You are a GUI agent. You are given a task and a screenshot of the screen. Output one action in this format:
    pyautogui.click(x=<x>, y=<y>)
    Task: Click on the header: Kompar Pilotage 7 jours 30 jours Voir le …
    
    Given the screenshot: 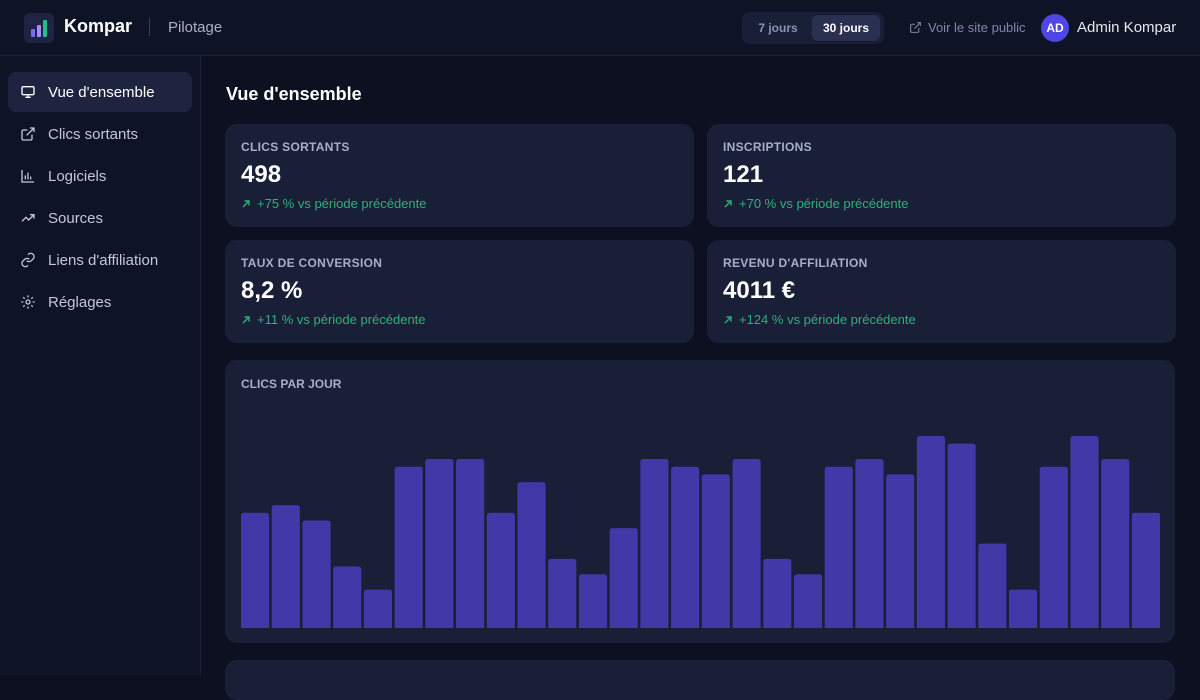 What is the action you would take?
    pyautogui.click(x=600, y=28)
    